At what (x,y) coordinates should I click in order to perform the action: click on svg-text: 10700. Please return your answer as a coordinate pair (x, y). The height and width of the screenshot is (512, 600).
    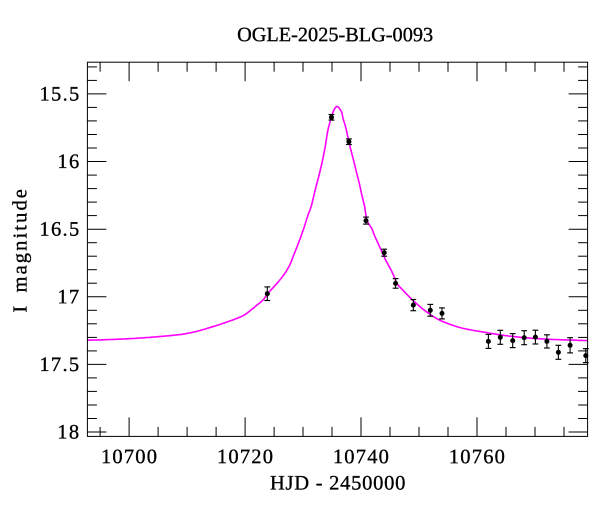
    Looking at the image, I should click on (129, 457).